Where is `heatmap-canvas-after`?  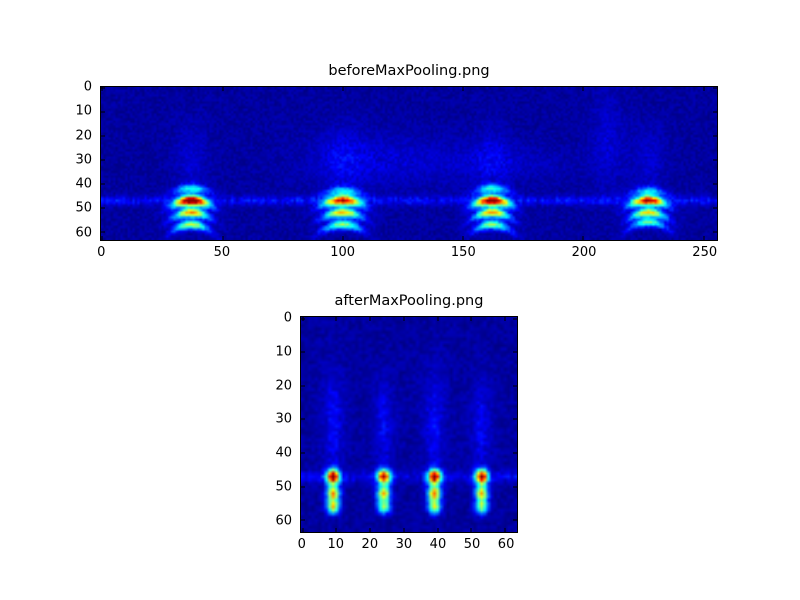 heatmap-canvas-after is located at coordinates (409, 424).